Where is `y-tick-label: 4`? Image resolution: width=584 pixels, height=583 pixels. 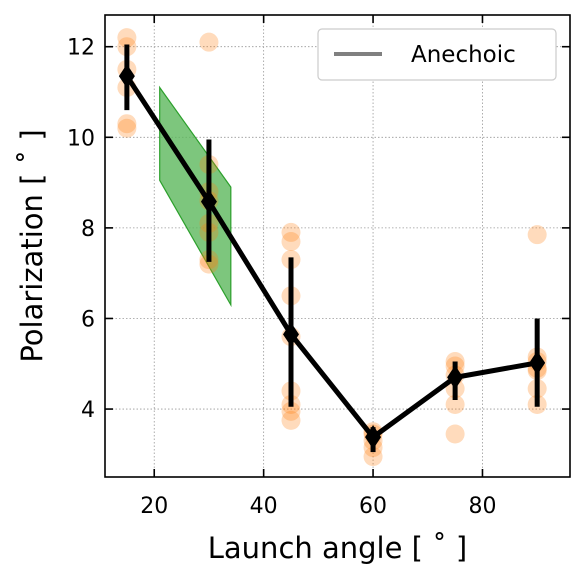
y-tick-label: 4 is located at coordinates (88, 410).